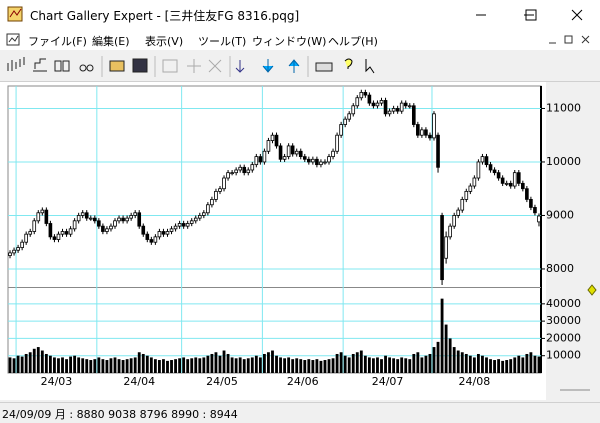  I want to click on menu-item: ヘルプ(H), so click(353, 41).